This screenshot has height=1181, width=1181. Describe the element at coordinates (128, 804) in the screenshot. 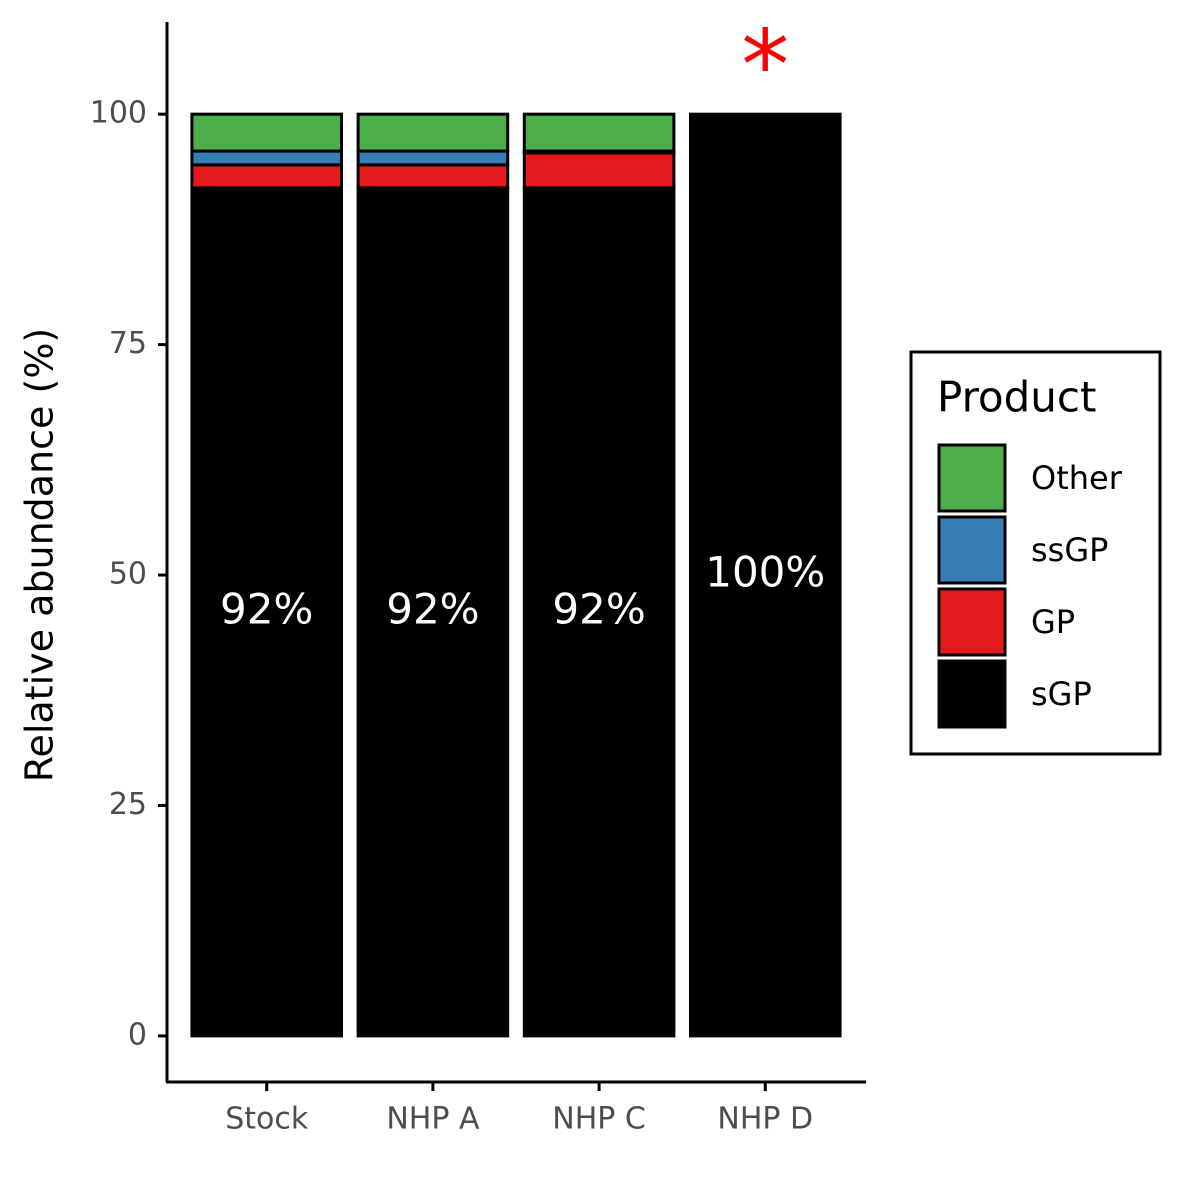

I see `y-tick-label: 25` at that location.